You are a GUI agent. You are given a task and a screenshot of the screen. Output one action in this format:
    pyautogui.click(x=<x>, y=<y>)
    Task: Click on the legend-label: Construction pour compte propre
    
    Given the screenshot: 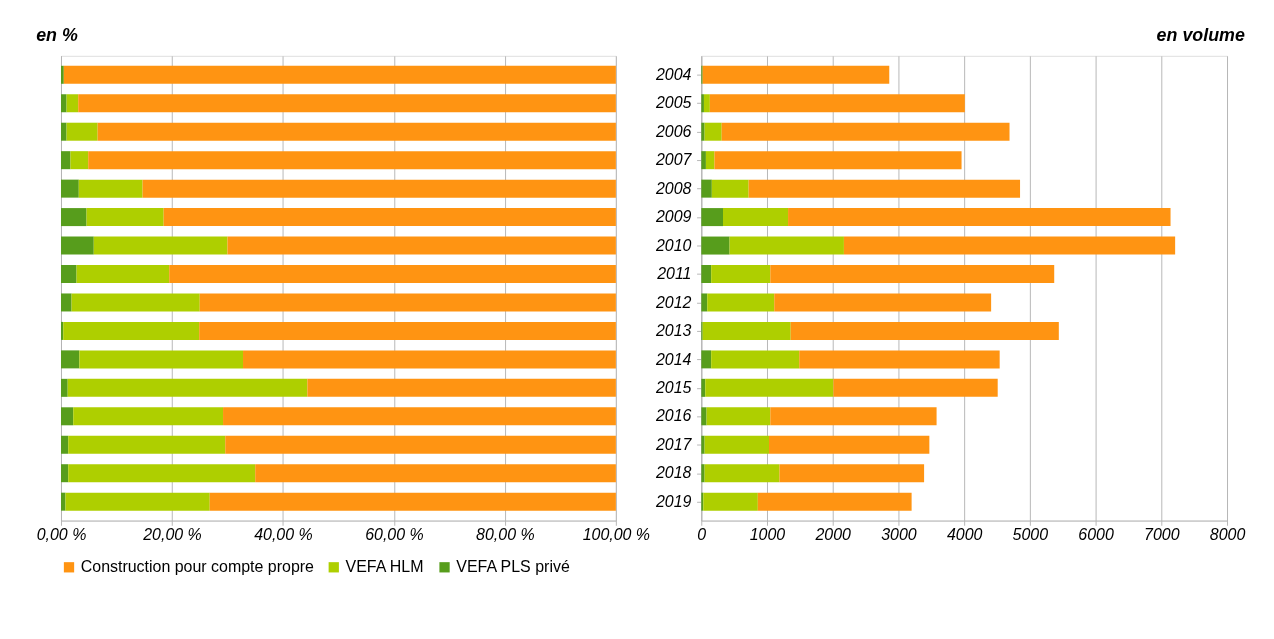 What is the action you would take?
    pyautogui.click(x=197, y=566)
    